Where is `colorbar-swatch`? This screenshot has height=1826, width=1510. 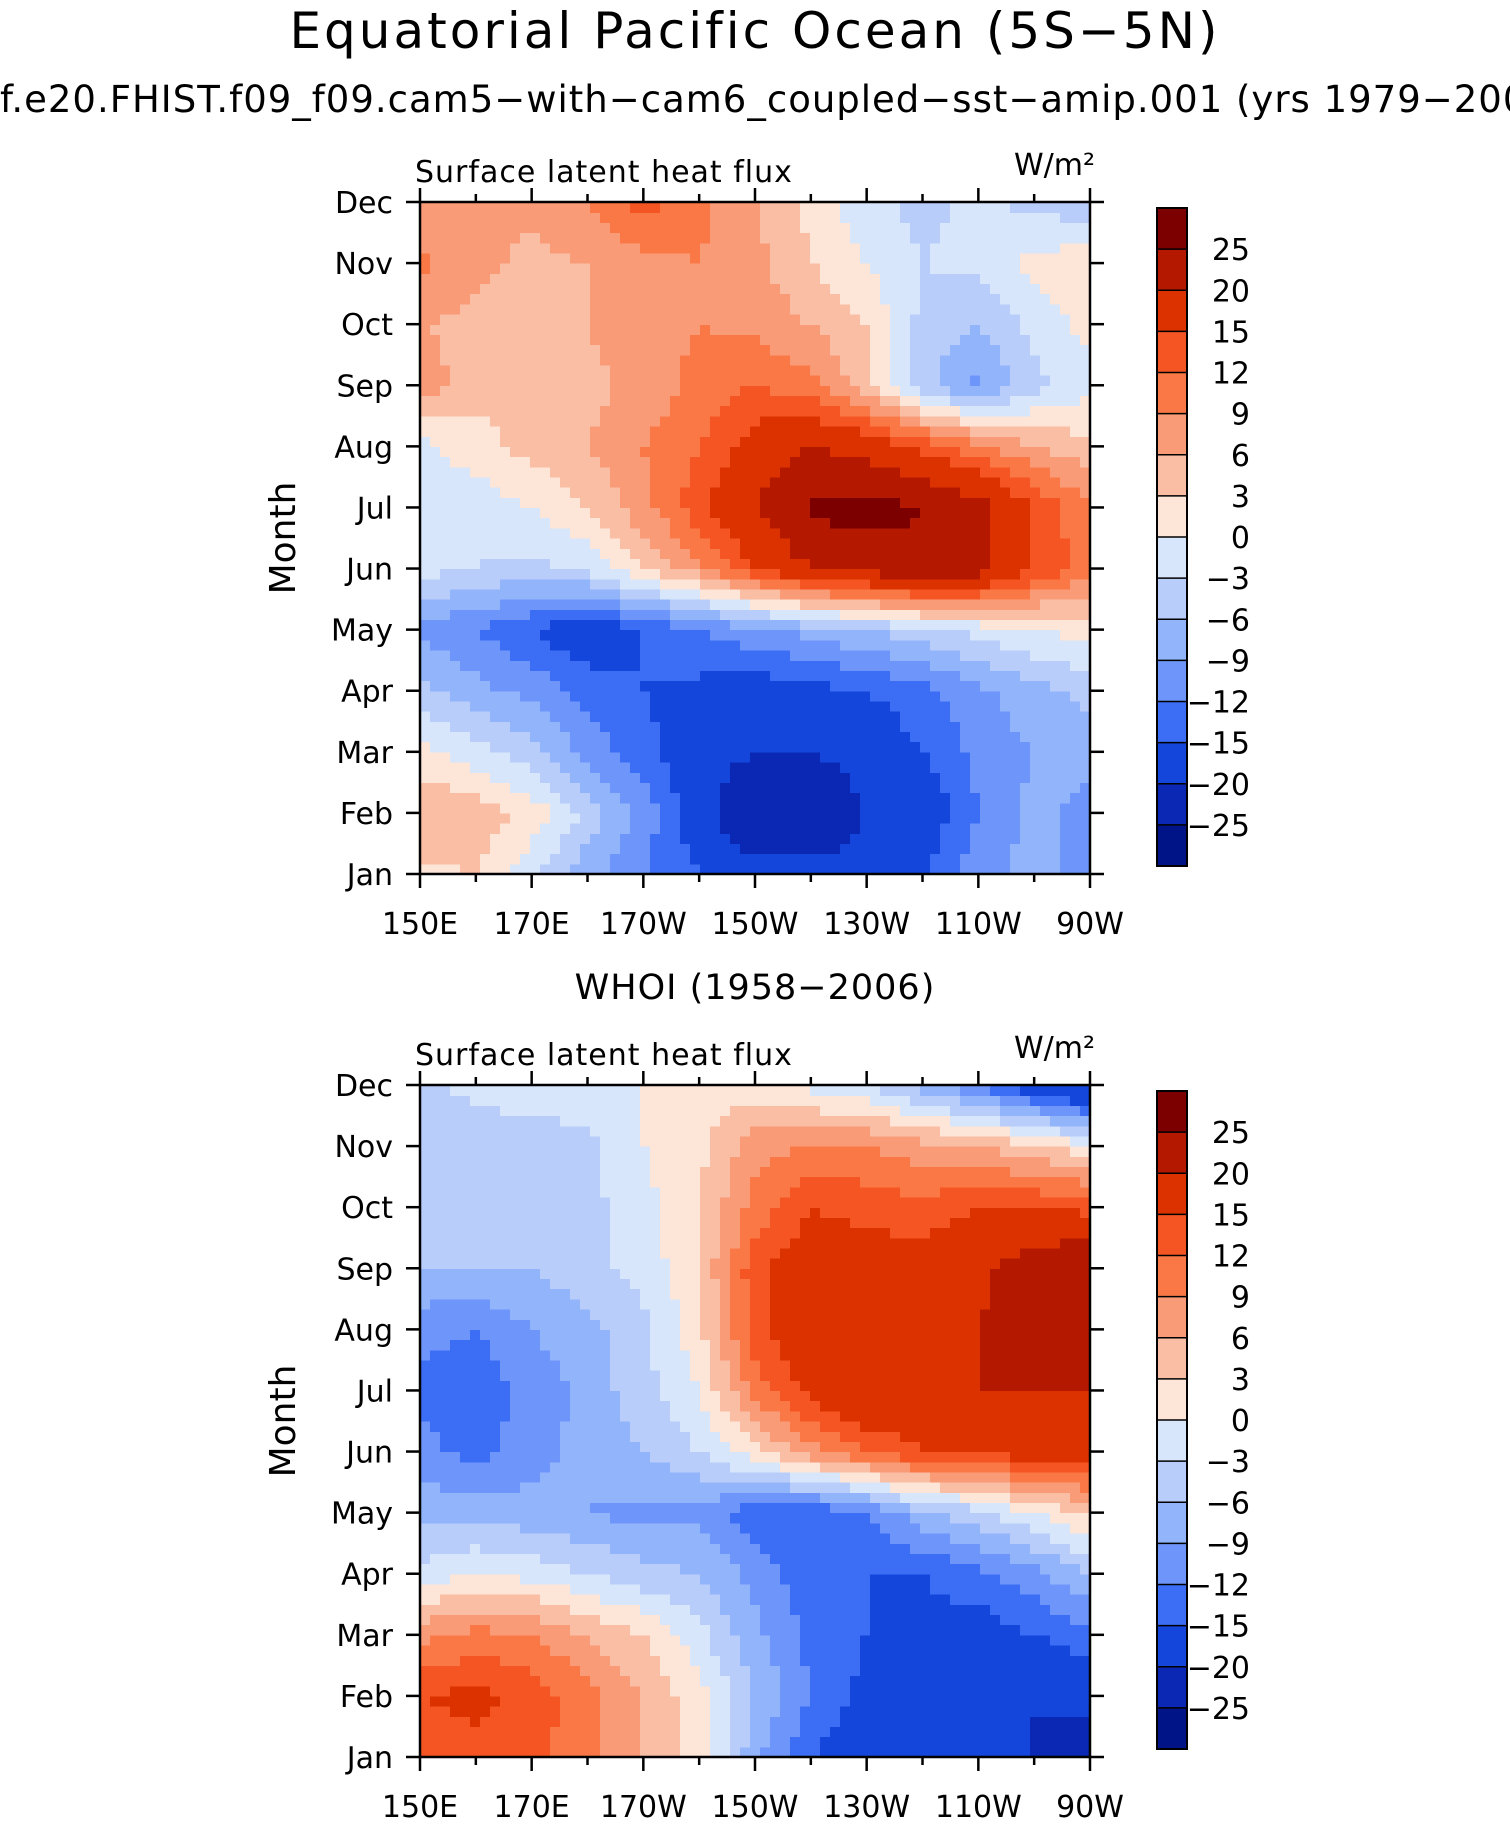 colorbar-swatch is located at coordinates (1172, 804).